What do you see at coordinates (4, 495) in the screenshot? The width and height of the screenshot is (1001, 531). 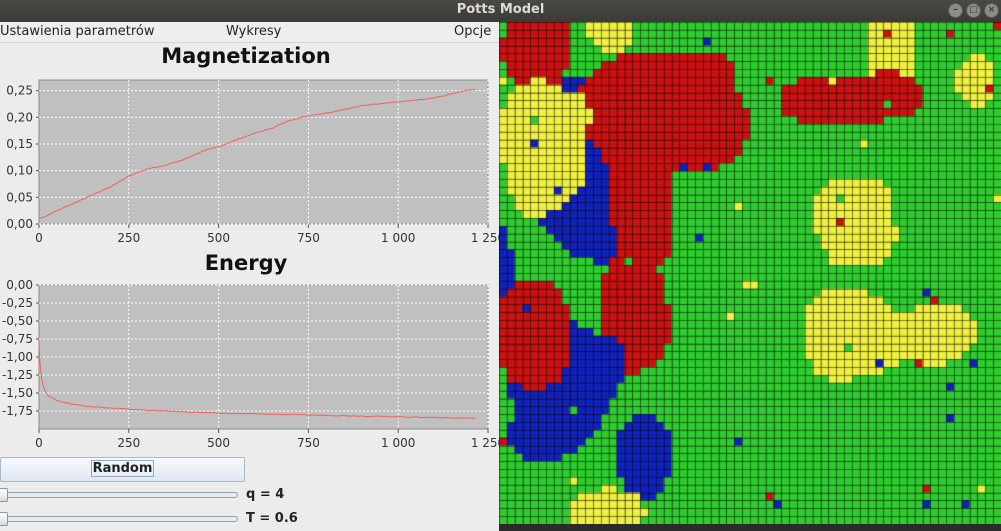 I see `q-slider-knob` at bounding box center [4, 495].